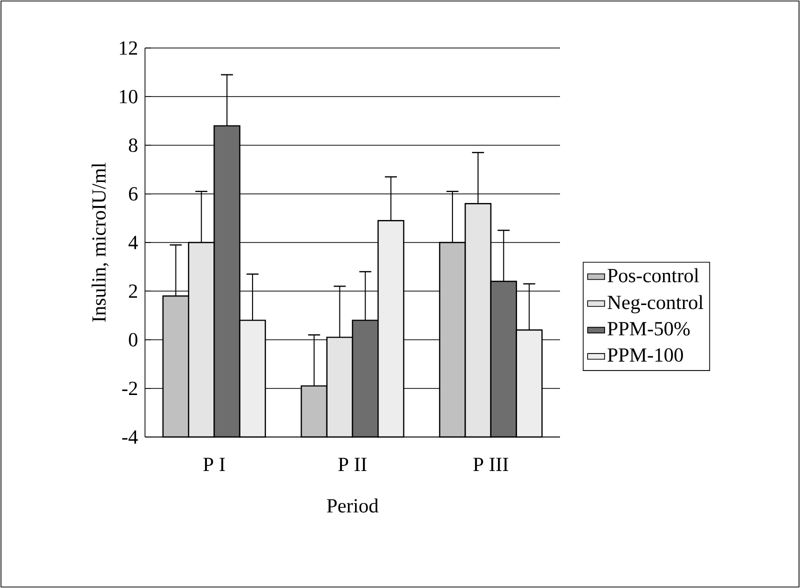 The width and height of the screenshot is (800, 588). I want to click on x-tick-label: P I, so click(214, 464).